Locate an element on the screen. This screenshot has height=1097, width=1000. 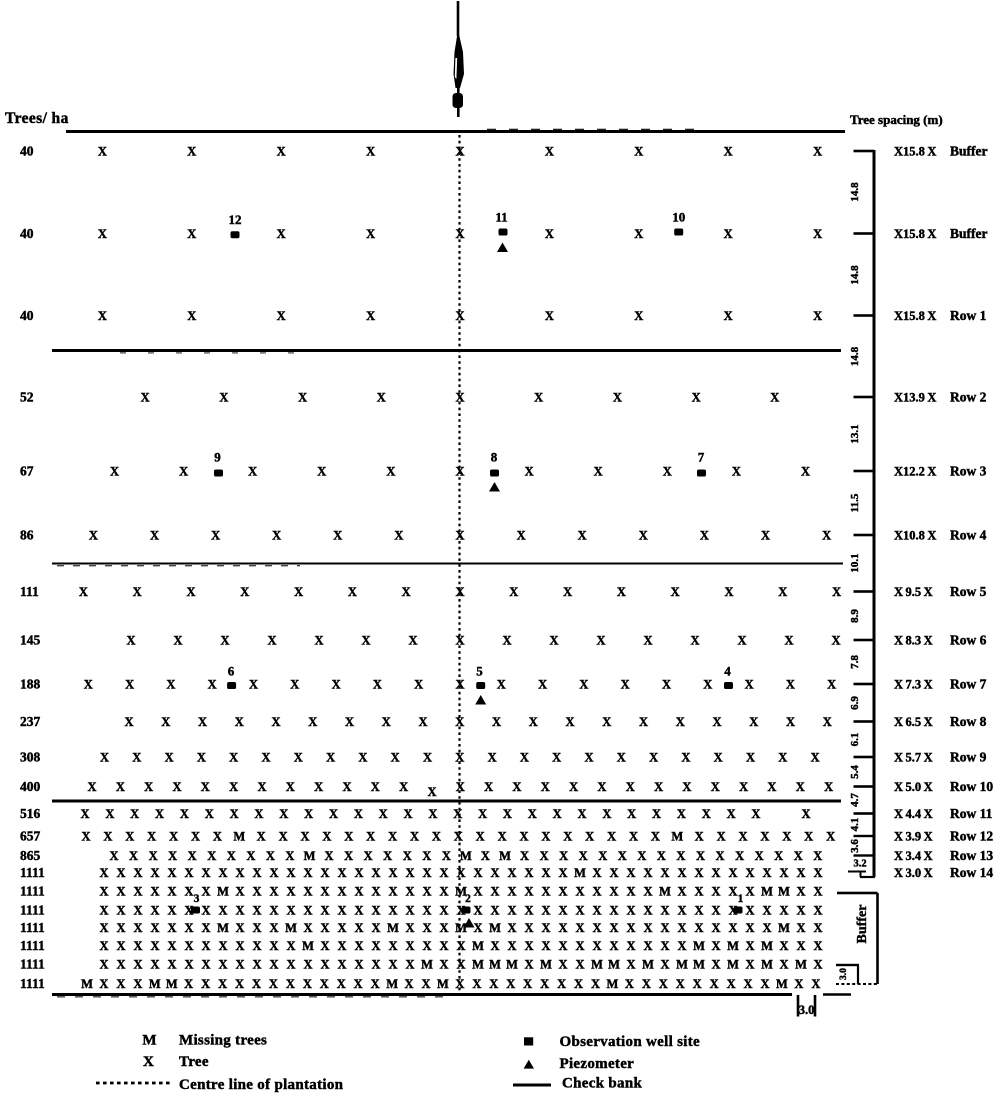
svg-text: Row 10 is located at coordinates (971, 786).